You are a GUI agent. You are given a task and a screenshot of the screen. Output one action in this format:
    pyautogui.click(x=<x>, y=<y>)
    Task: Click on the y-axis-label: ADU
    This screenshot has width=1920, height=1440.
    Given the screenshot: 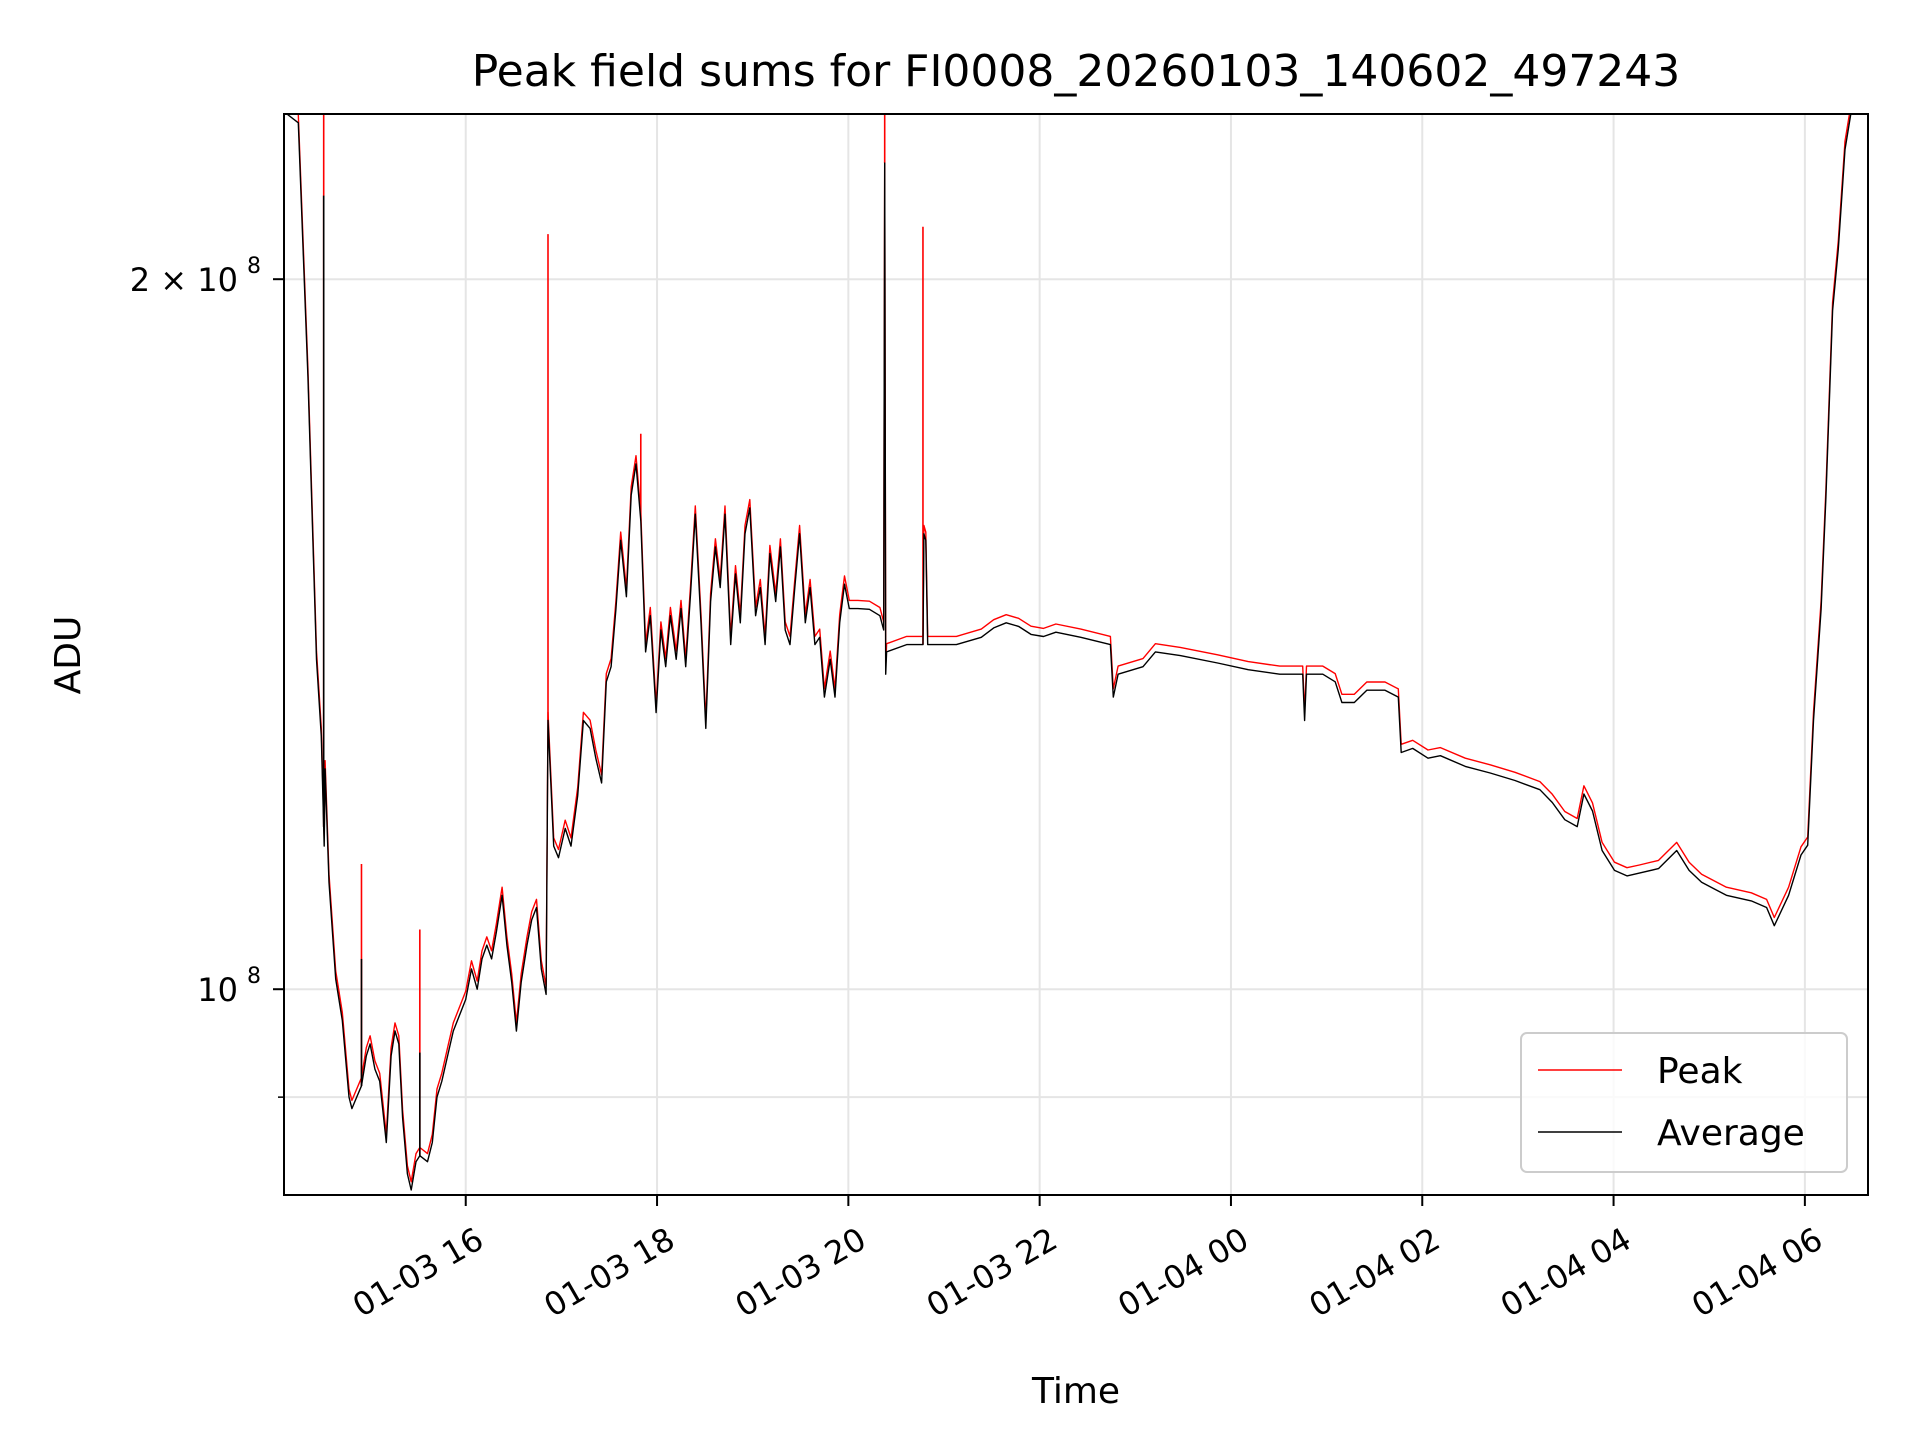 What is the action you would take?
    pyautogui.click(x=68, y=655)
    